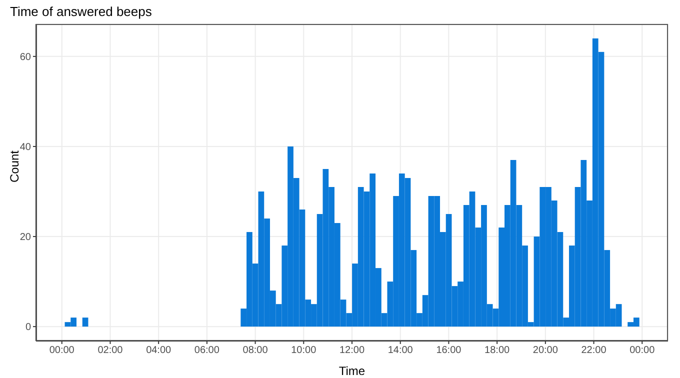 The width and height of the screenshot is (680, 378). What do you see at coordinates (304, 350) in the screenshot?
I see `x-tick-label: 10:00` at bounding box center [304, 350].